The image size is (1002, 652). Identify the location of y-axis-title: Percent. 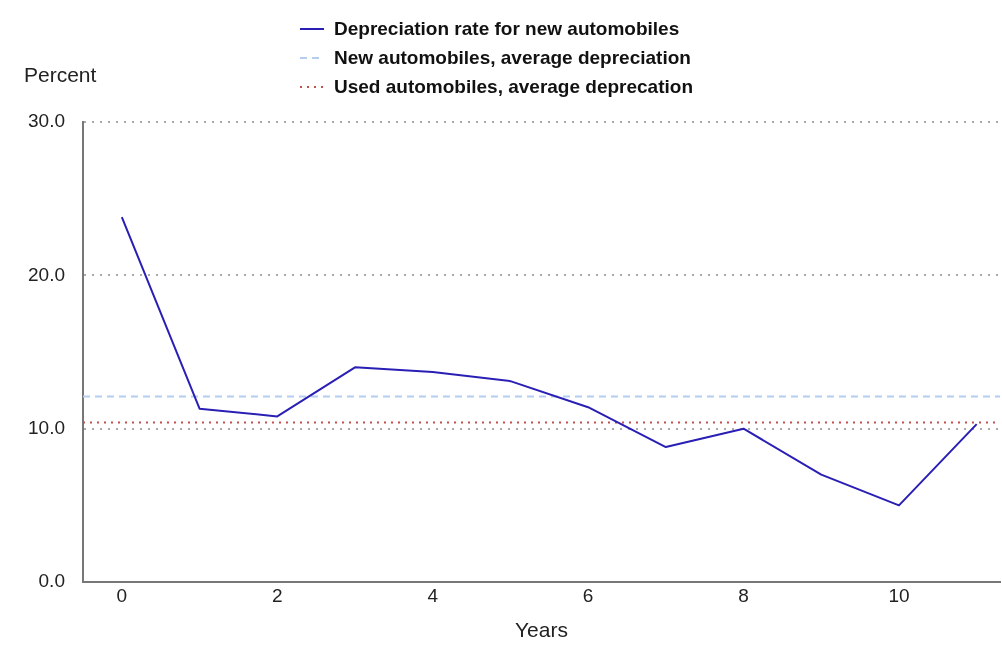
(60, 74).